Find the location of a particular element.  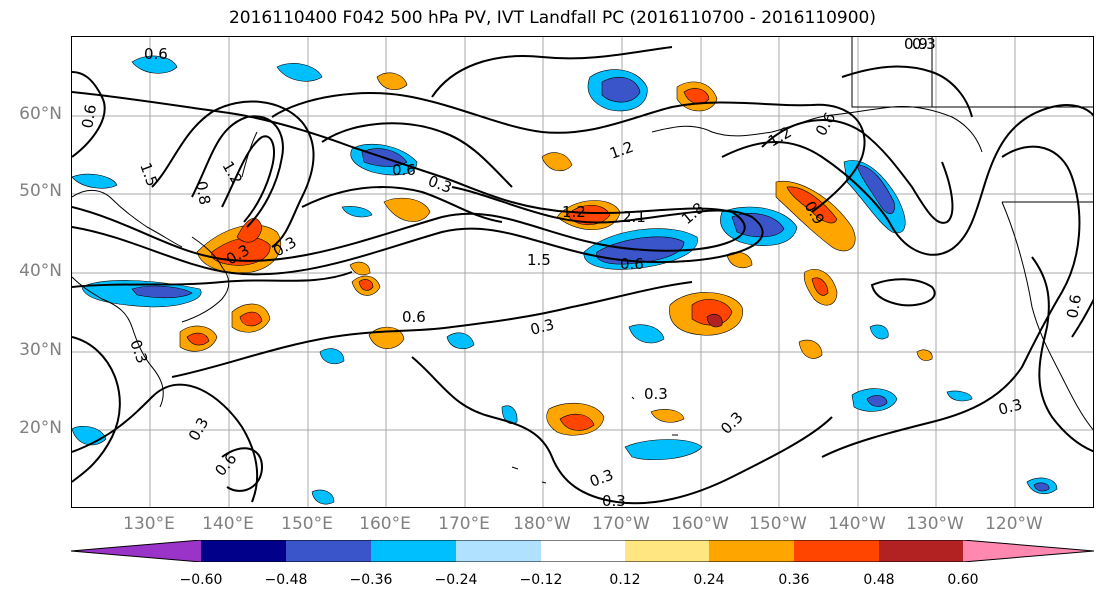

lon-label: 180°W is located at coordinates (542, 524).